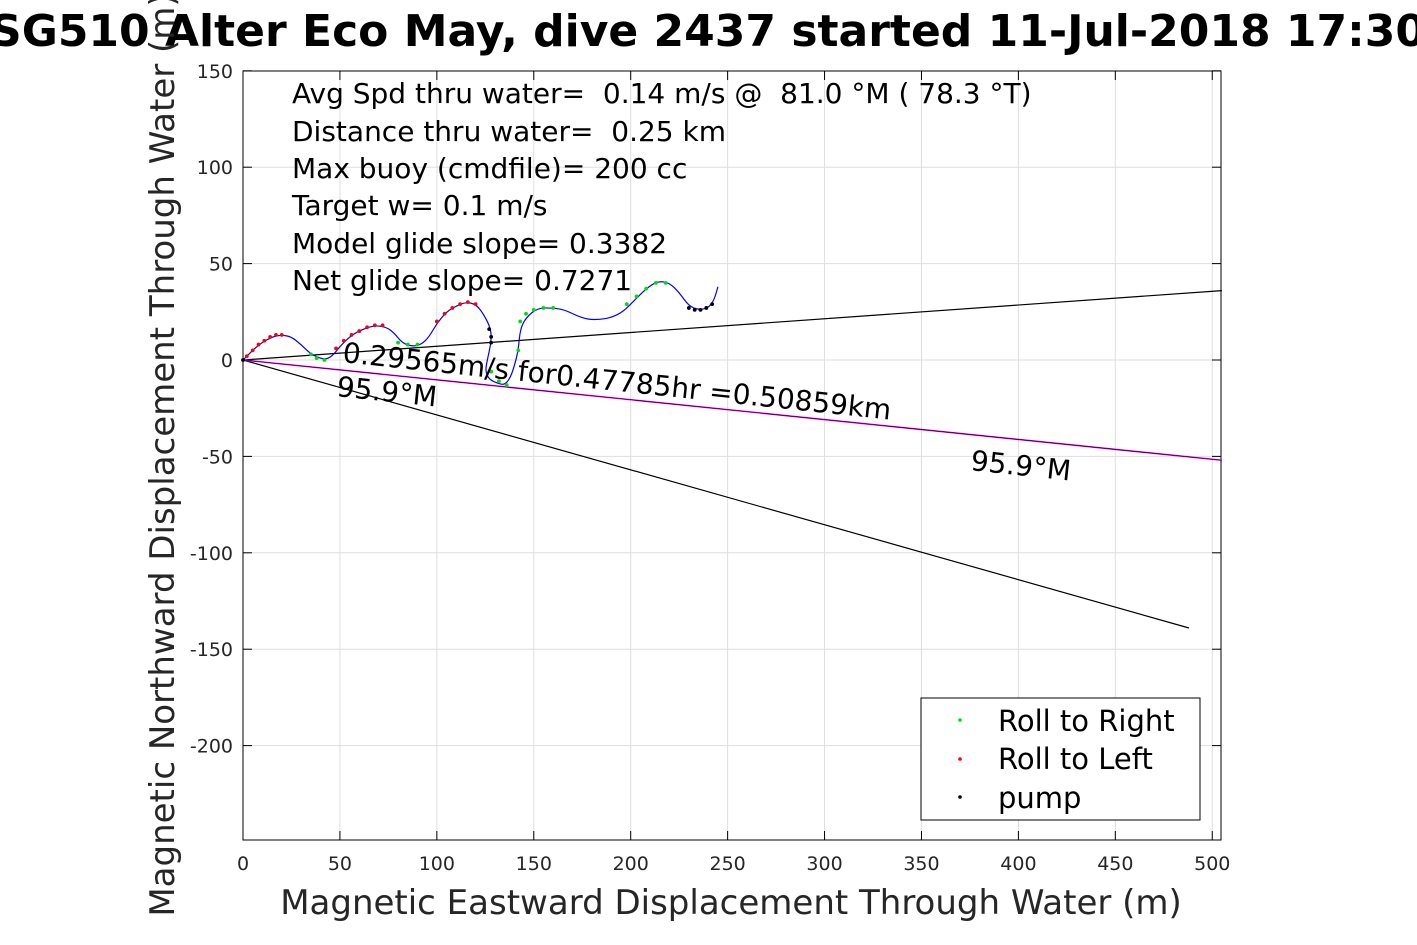  Describe the element at coordinates (211, 409) in the screenshot. I see `y-tick-labels: 150 100 50 0 -50 -100 -150 -200` at that location.